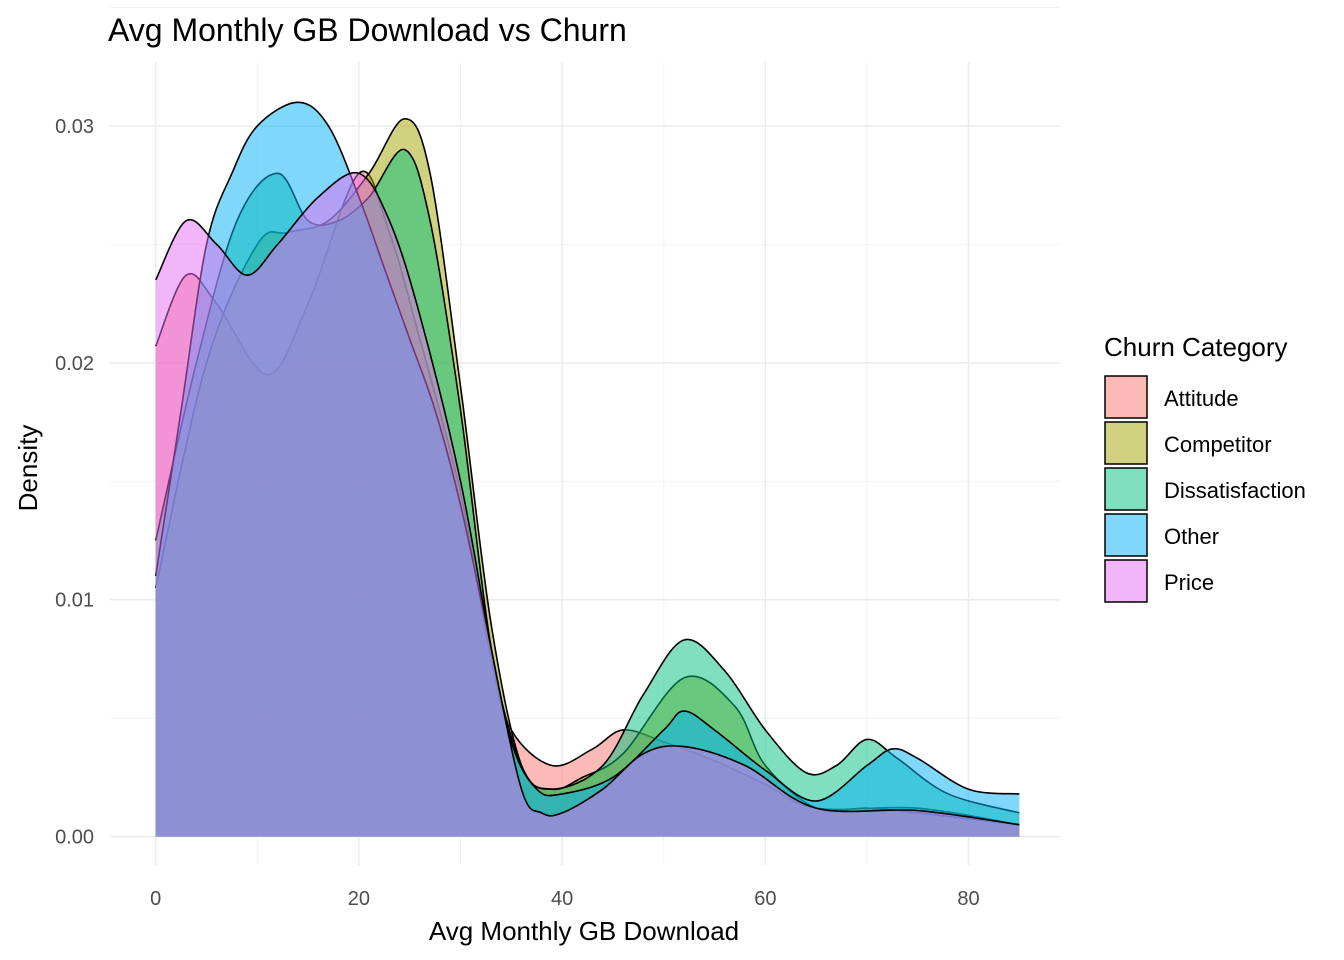 Image resolution: width=1344 pixels, height=960 pixels. I want to click on legend-key-other, so click(1126, 535).